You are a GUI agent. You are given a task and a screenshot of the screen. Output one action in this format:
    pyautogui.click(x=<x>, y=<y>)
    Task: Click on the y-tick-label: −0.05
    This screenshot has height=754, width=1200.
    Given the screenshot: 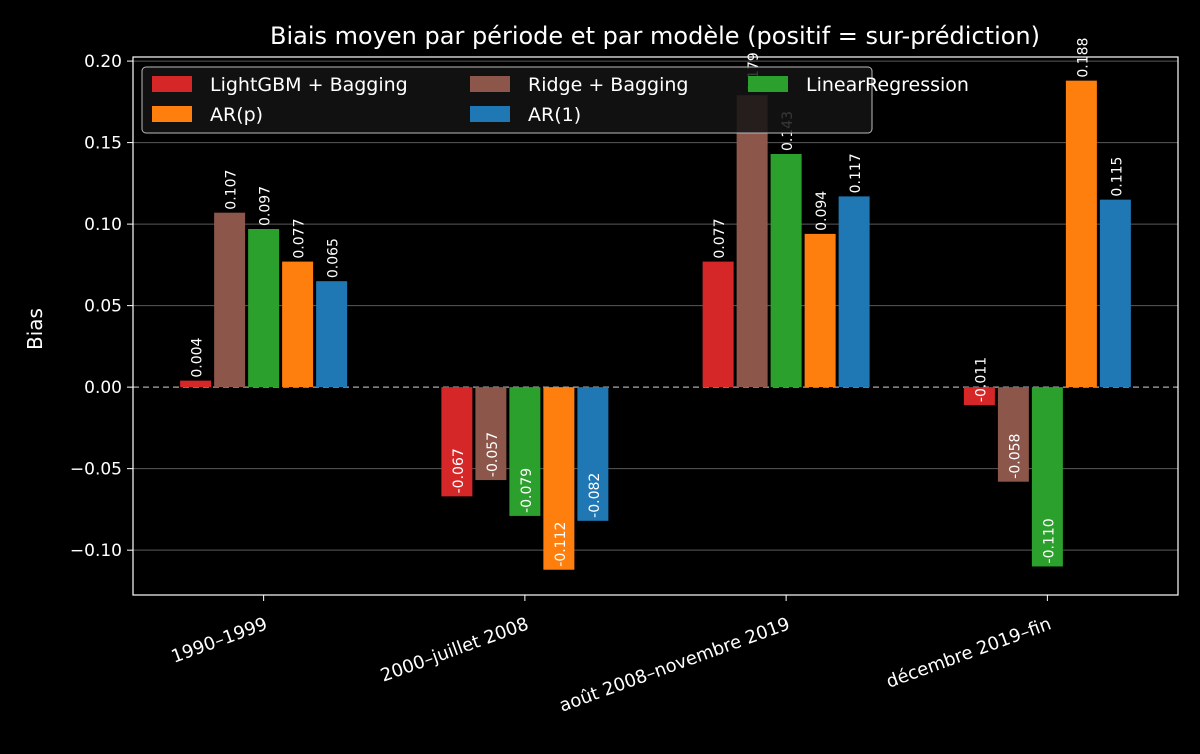 What is the action you would take?
    pyautogui.click(x=96, y=470)
    